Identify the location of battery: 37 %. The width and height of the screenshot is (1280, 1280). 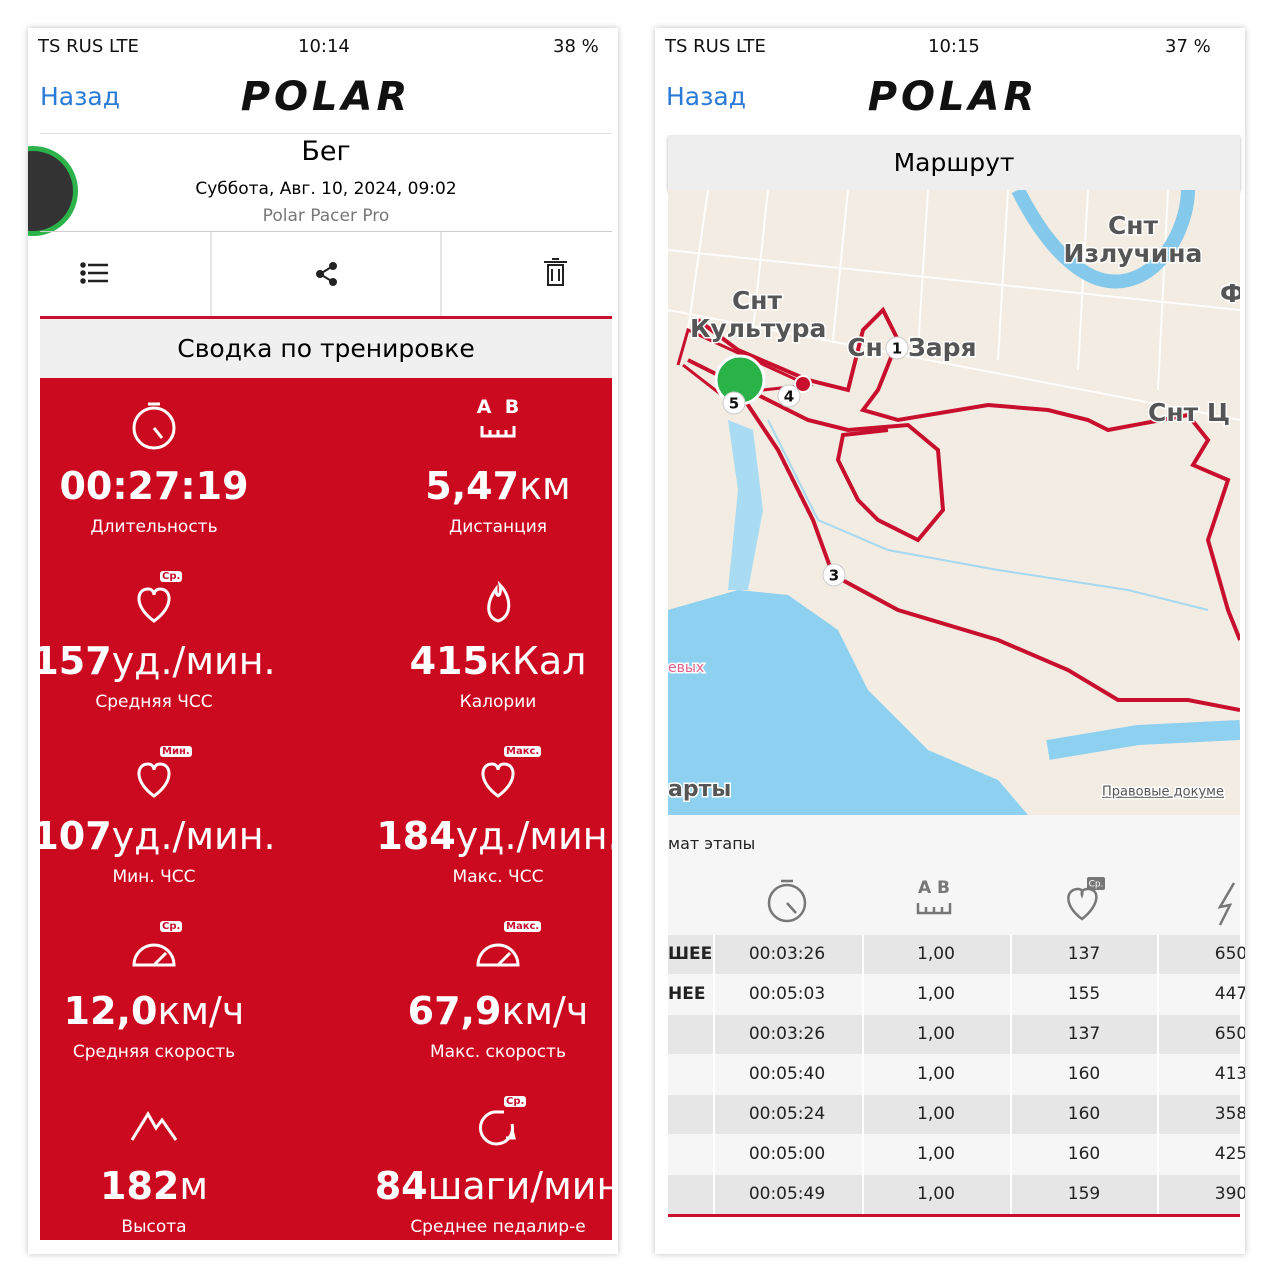
(1188, 46).